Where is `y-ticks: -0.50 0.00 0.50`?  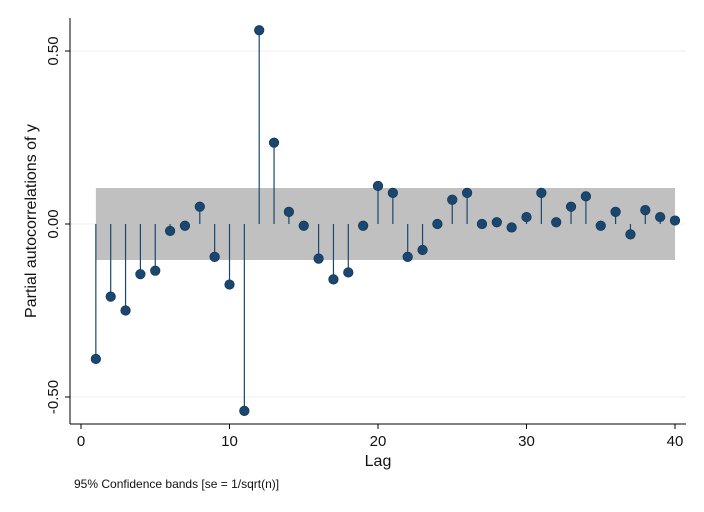
y-ticks: -0.50 0.00 0.50 is located at coordinates (57, 225).